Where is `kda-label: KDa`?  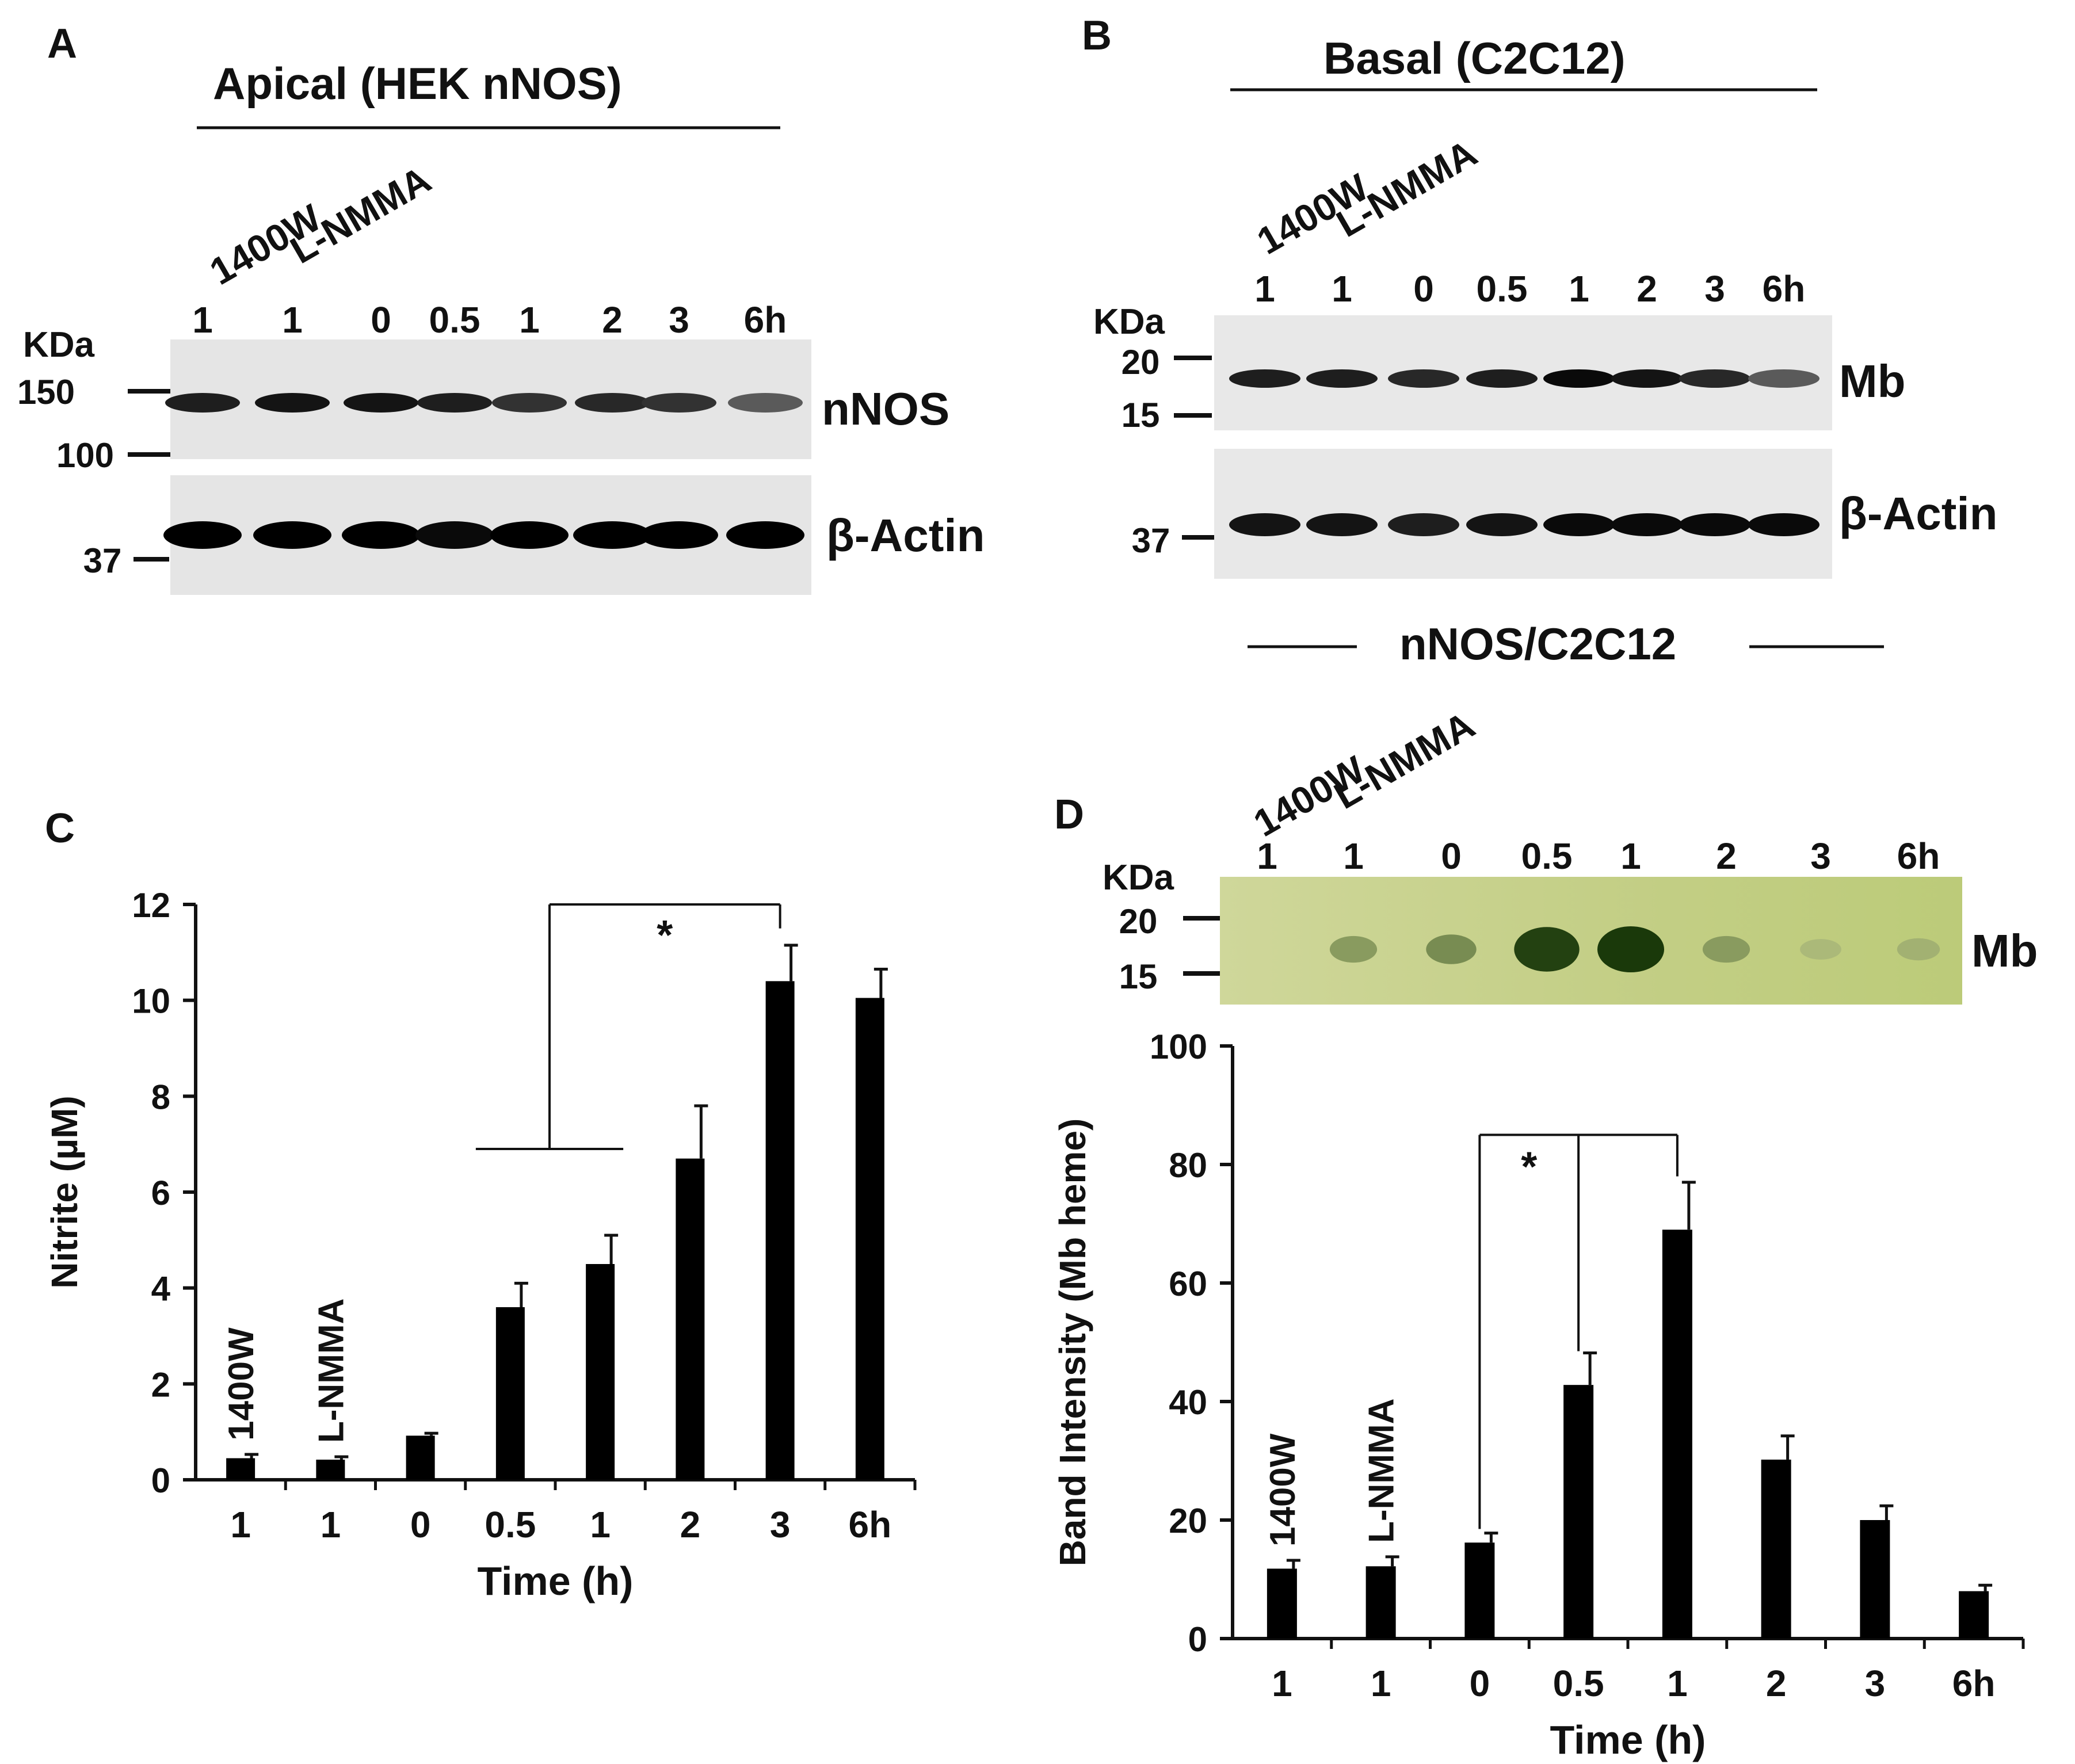 kda-label: KDa is located at coordinates (59, 345).